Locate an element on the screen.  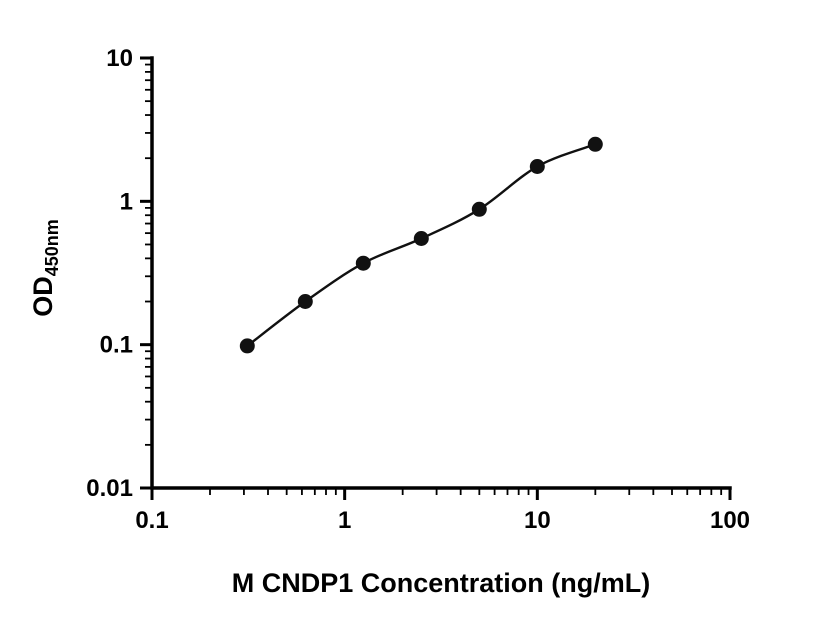
y-axis-title: OD450nm is located at coordinates (45, 268).